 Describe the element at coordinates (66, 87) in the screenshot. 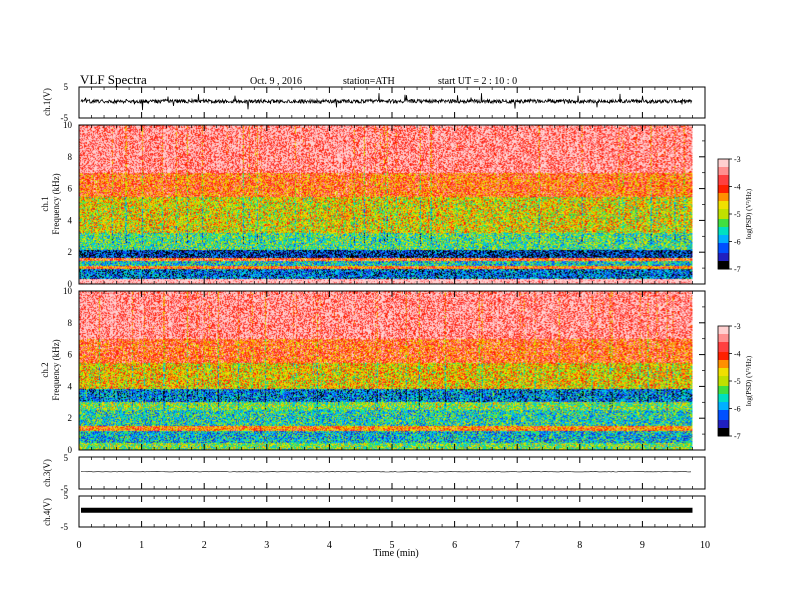

I see `ch1-ytick-top: 5` at that location.